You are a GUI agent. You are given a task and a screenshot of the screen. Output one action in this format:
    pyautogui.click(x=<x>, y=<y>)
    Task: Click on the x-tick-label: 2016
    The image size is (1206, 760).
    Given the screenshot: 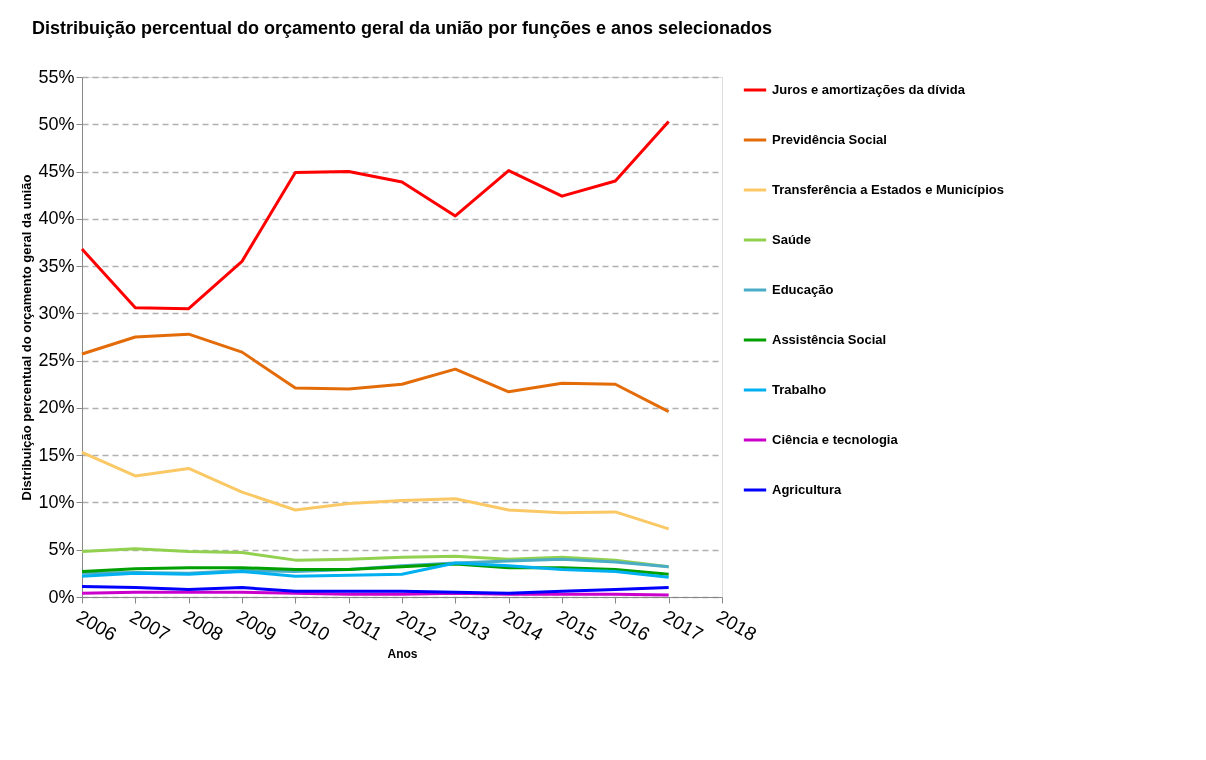 What is the action you would take?
    pyautogui.click(x=630, y=625)
    